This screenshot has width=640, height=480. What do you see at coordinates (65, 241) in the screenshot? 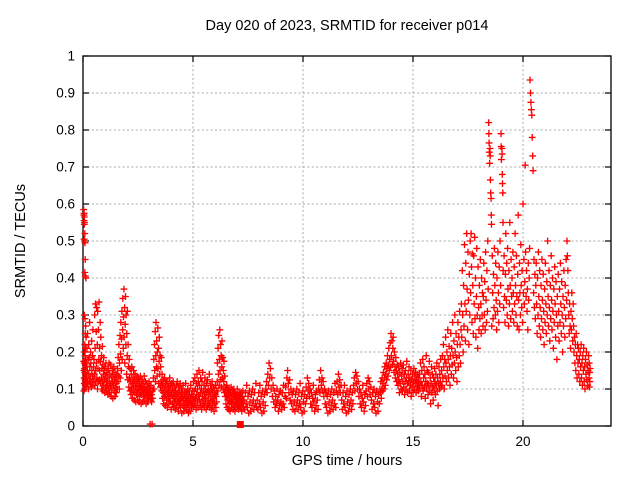
I see `y-tick-label: 0.5` at bounding box center [65, 241].